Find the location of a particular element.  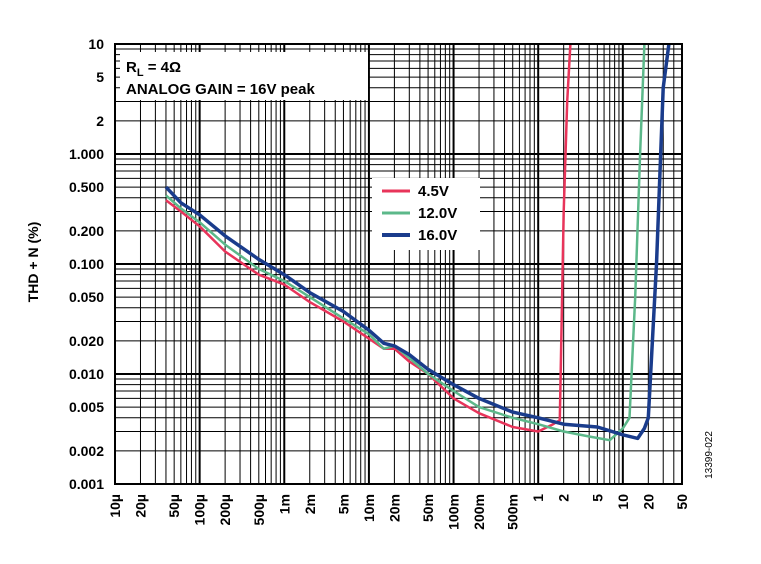

x-tick-label: 200m is located at coordinates (479, 512).